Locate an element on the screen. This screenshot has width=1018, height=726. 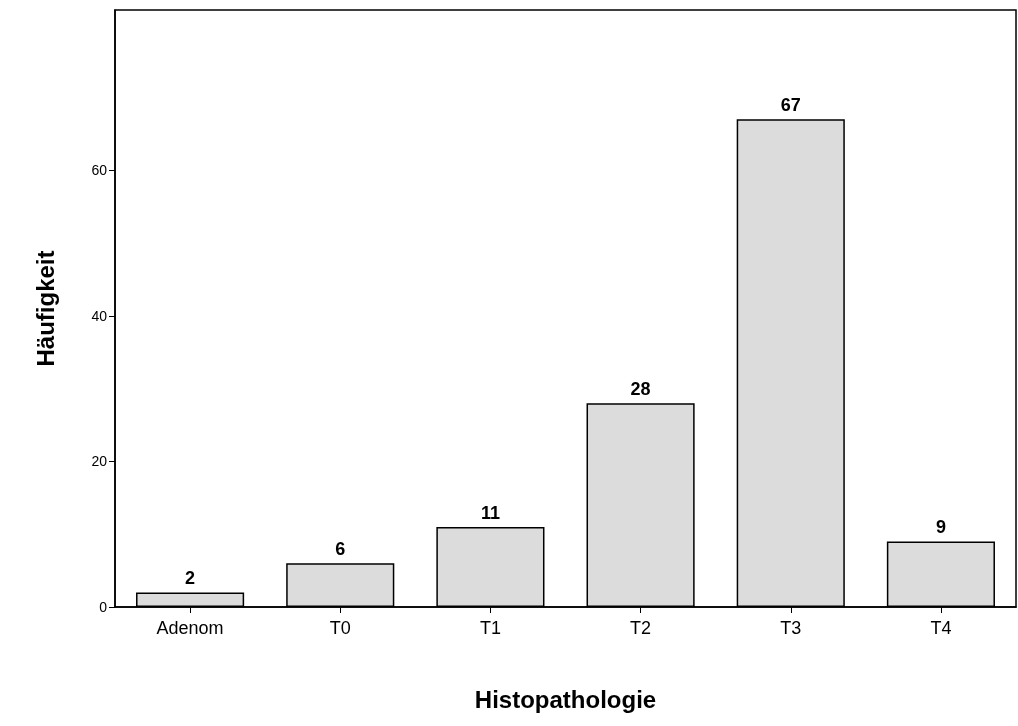
y-tick-label: 40 is located at coordinates (99, 315).